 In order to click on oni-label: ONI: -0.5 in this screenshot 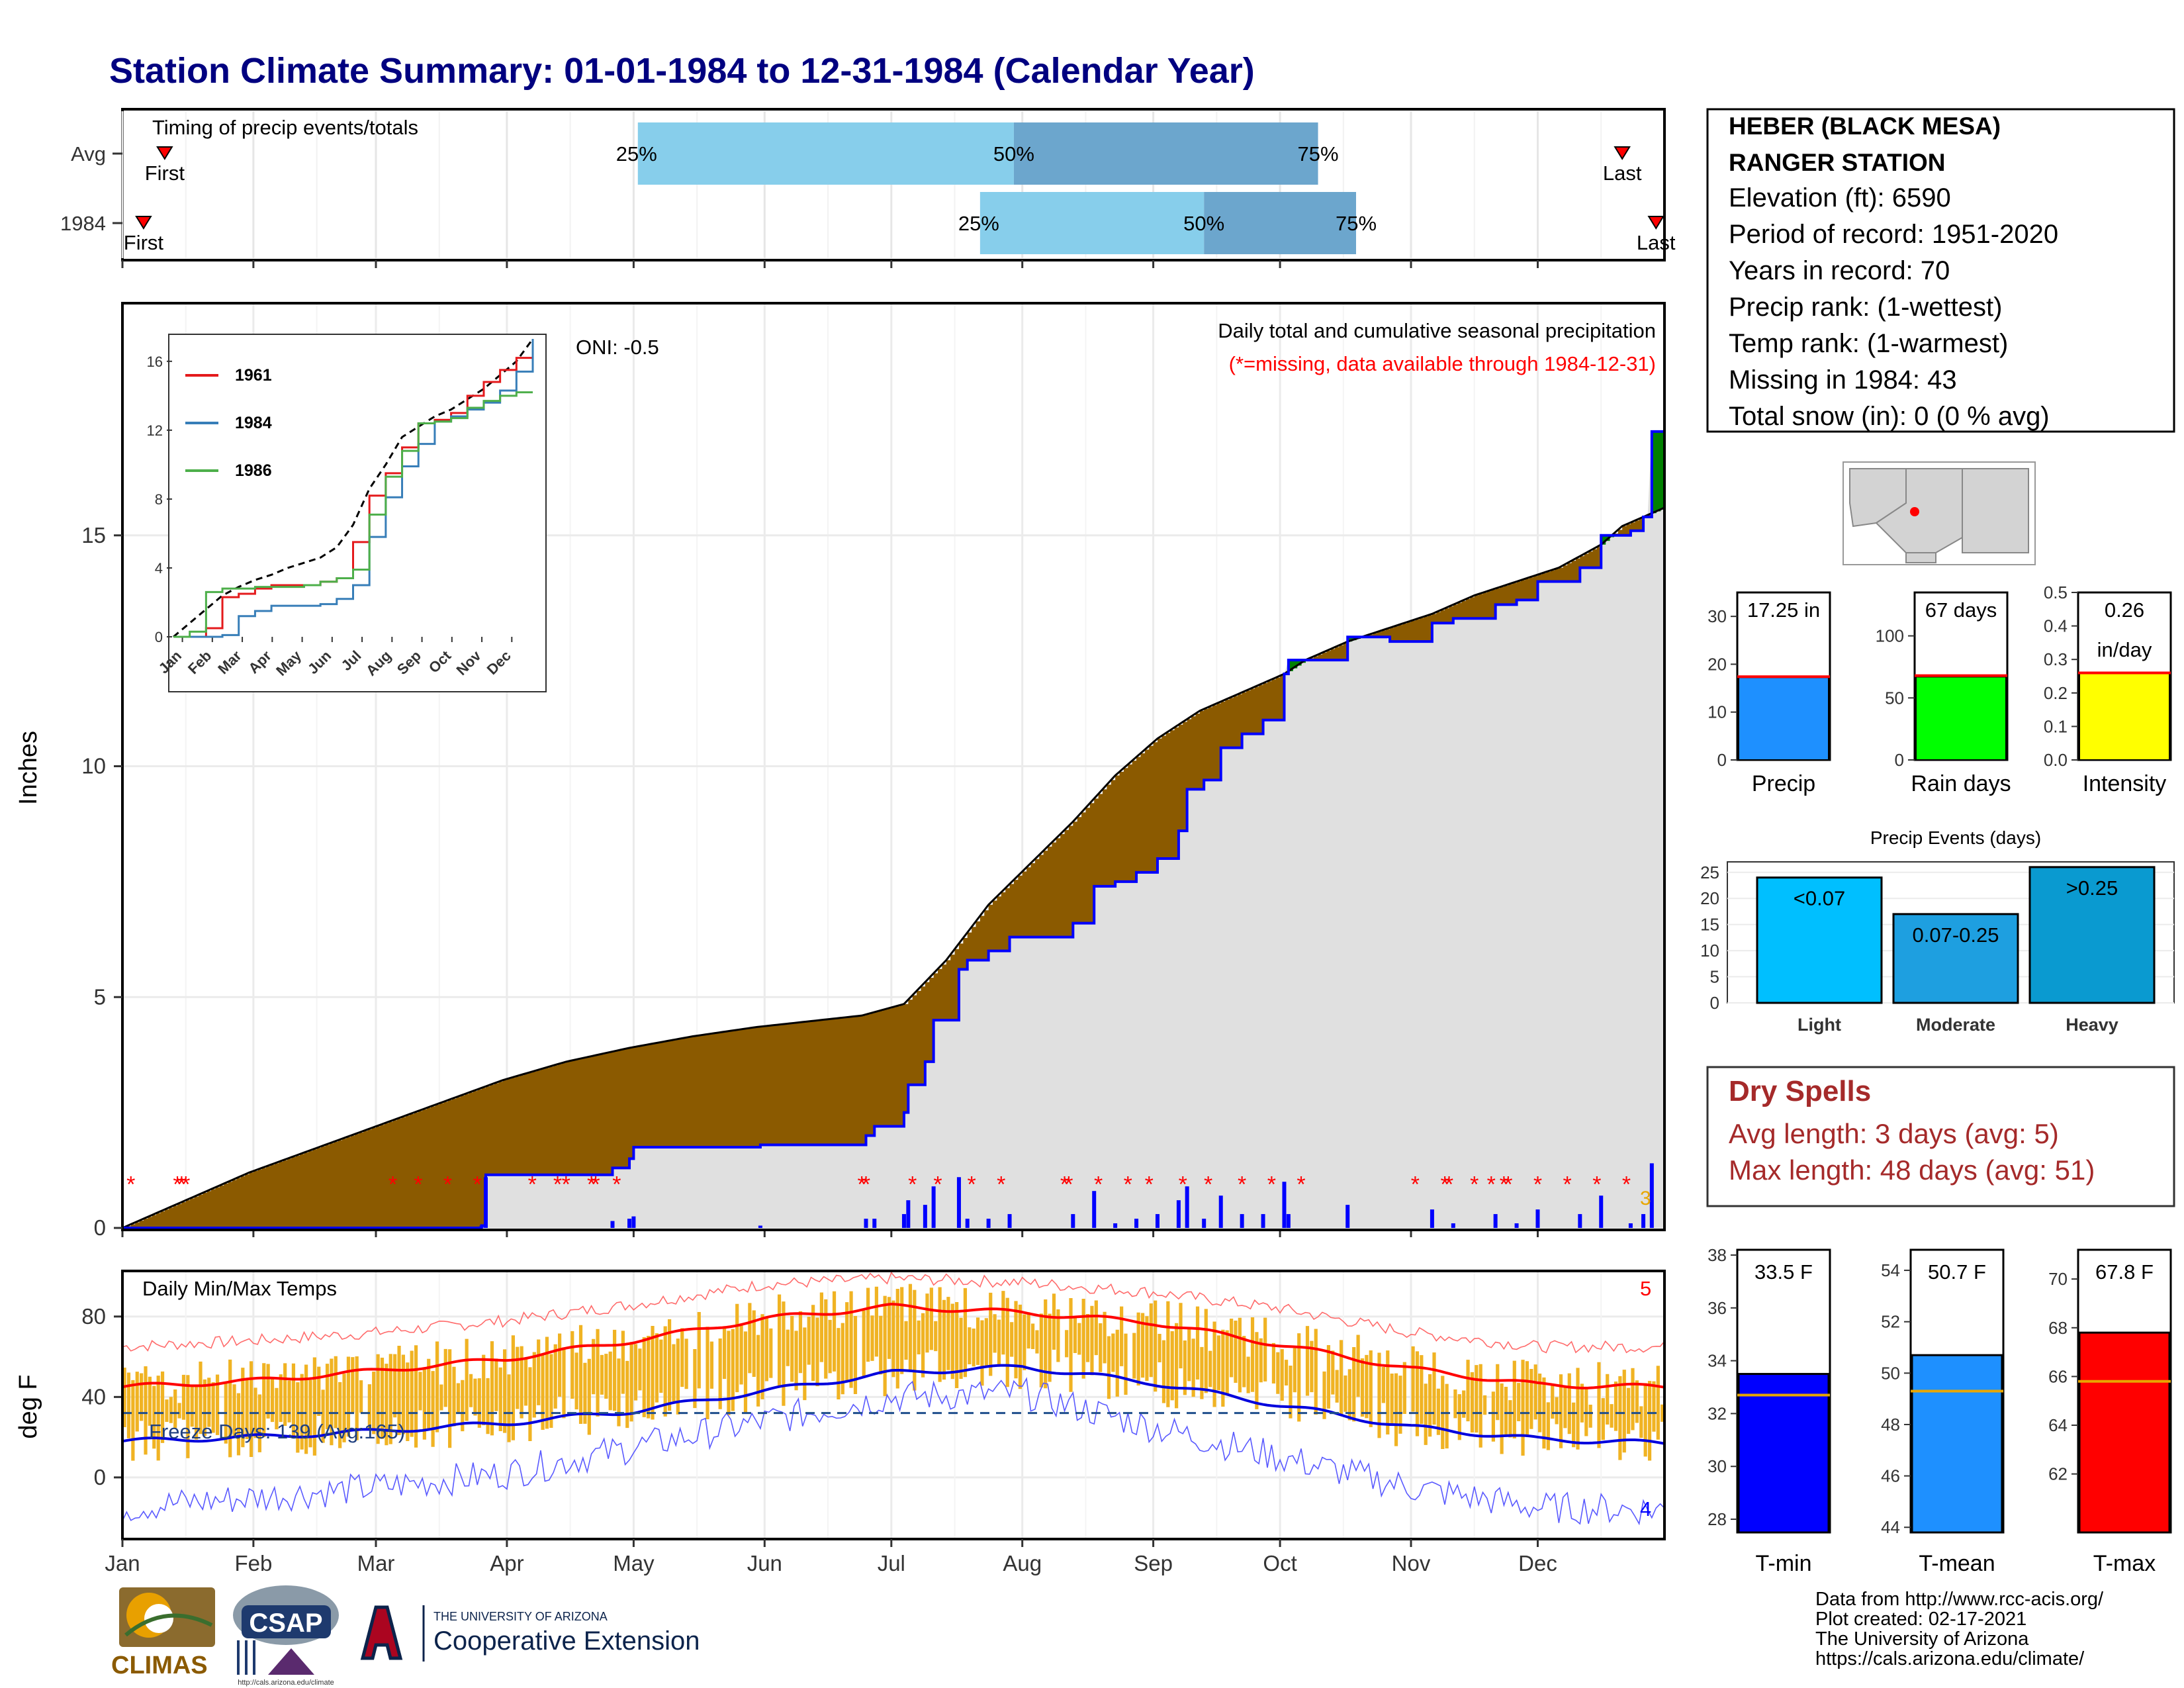, I will do `click(617, 347)`.